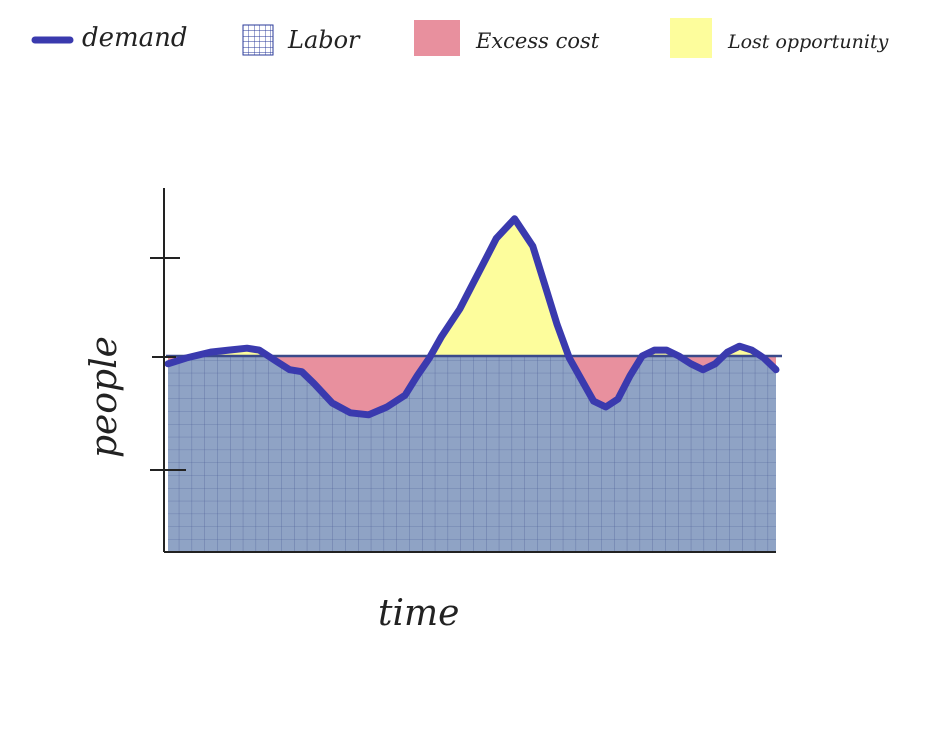 The width and height of the screenshot is (945, 729). Describe the element at coordinates (418, 613) in the screenshot. I see `x-axis-label: time` at that location.